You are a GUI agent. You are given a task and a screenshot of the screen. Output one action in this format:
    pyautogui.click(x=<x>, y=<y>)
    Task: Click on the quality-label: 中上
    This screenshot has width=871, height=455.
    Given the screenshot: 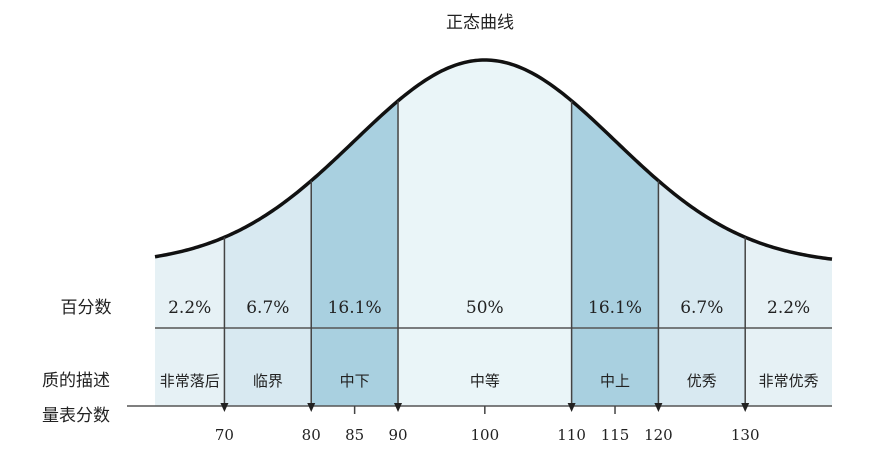 What is the action you would take?
    pyautogui.click(x=615, y=381)
    